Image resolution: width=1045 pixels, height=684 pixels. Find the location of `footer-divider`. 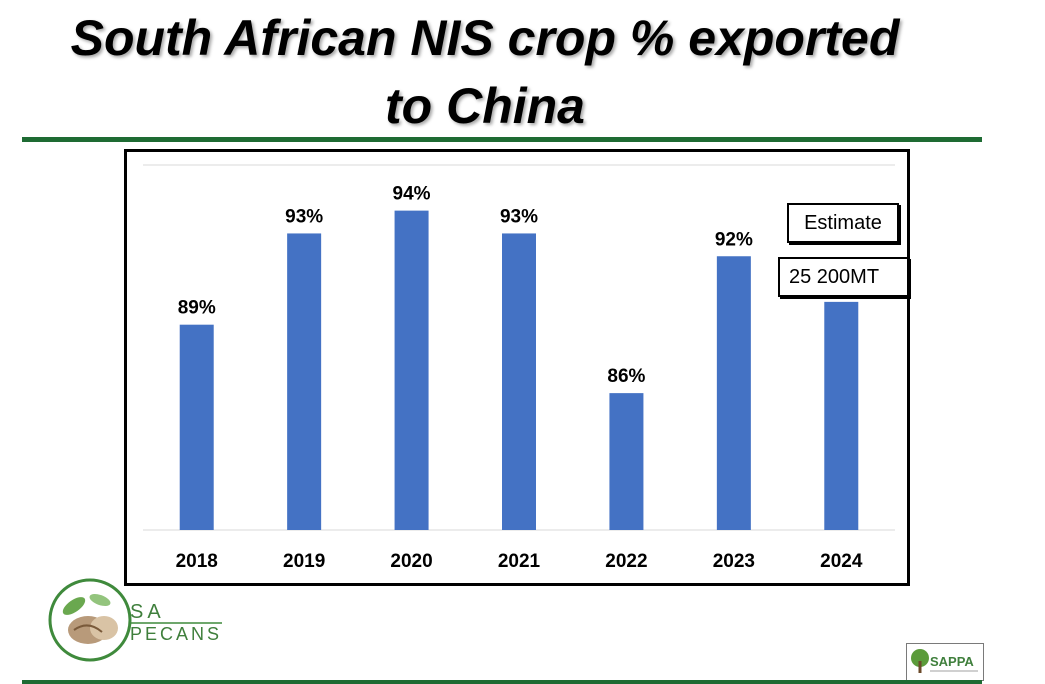

footer-divider is located at coordinates (502, 682).